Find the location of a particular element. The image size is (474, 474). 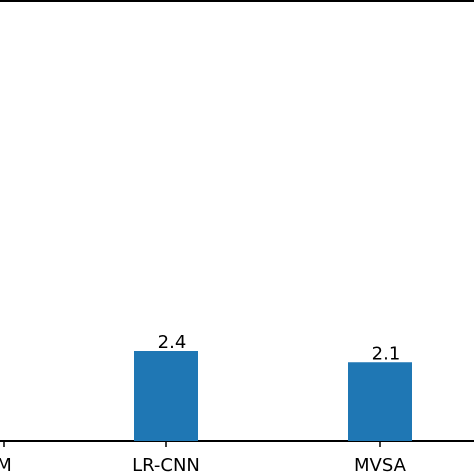

bar-lr-cnn is located at coordinates (166, 396).